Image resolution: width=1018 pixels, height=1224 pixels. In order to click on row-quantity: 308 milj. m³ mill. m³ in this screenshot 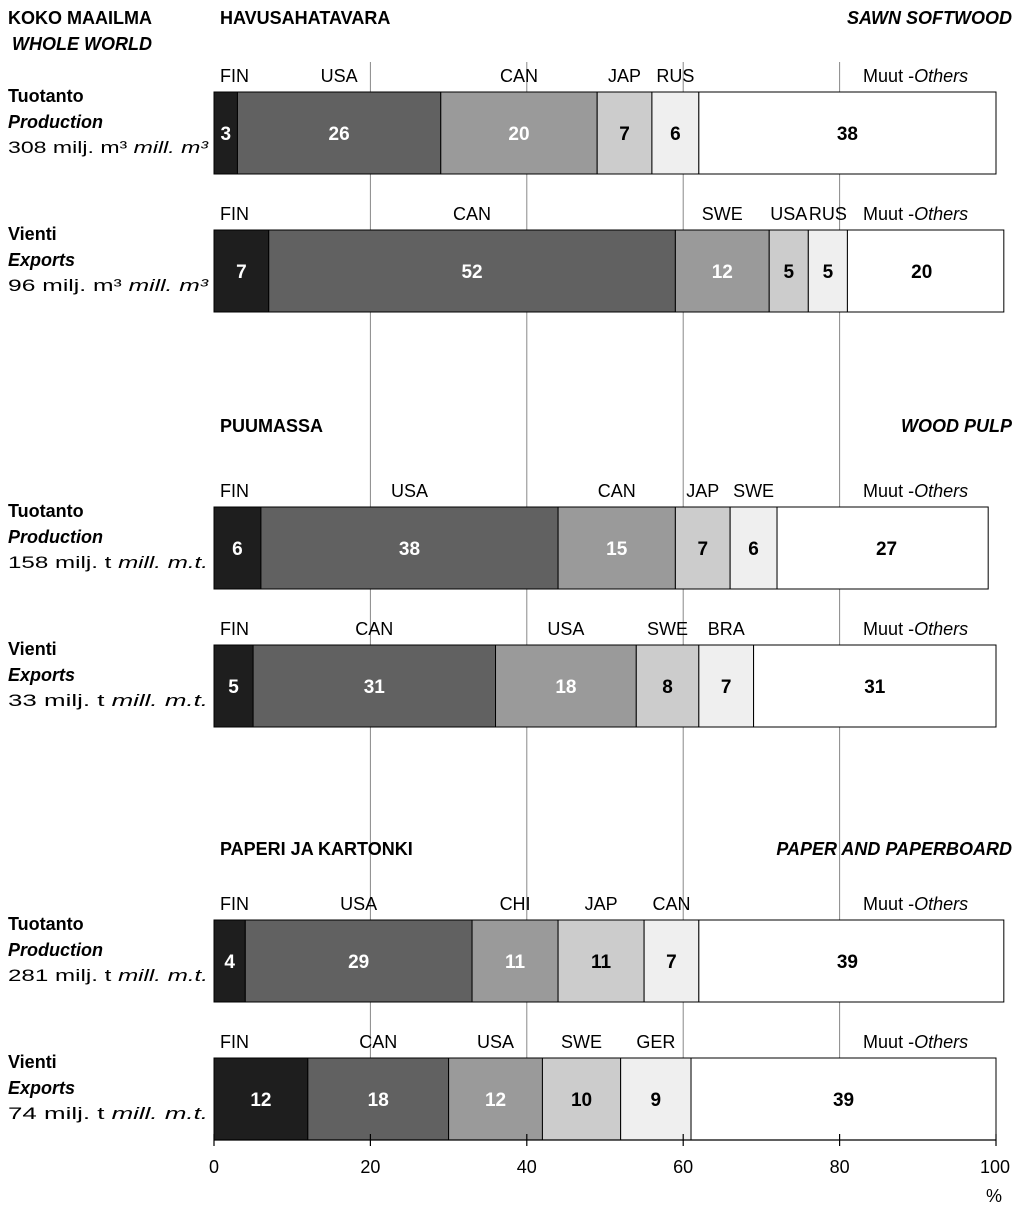, I will do `click(109, 147)`.